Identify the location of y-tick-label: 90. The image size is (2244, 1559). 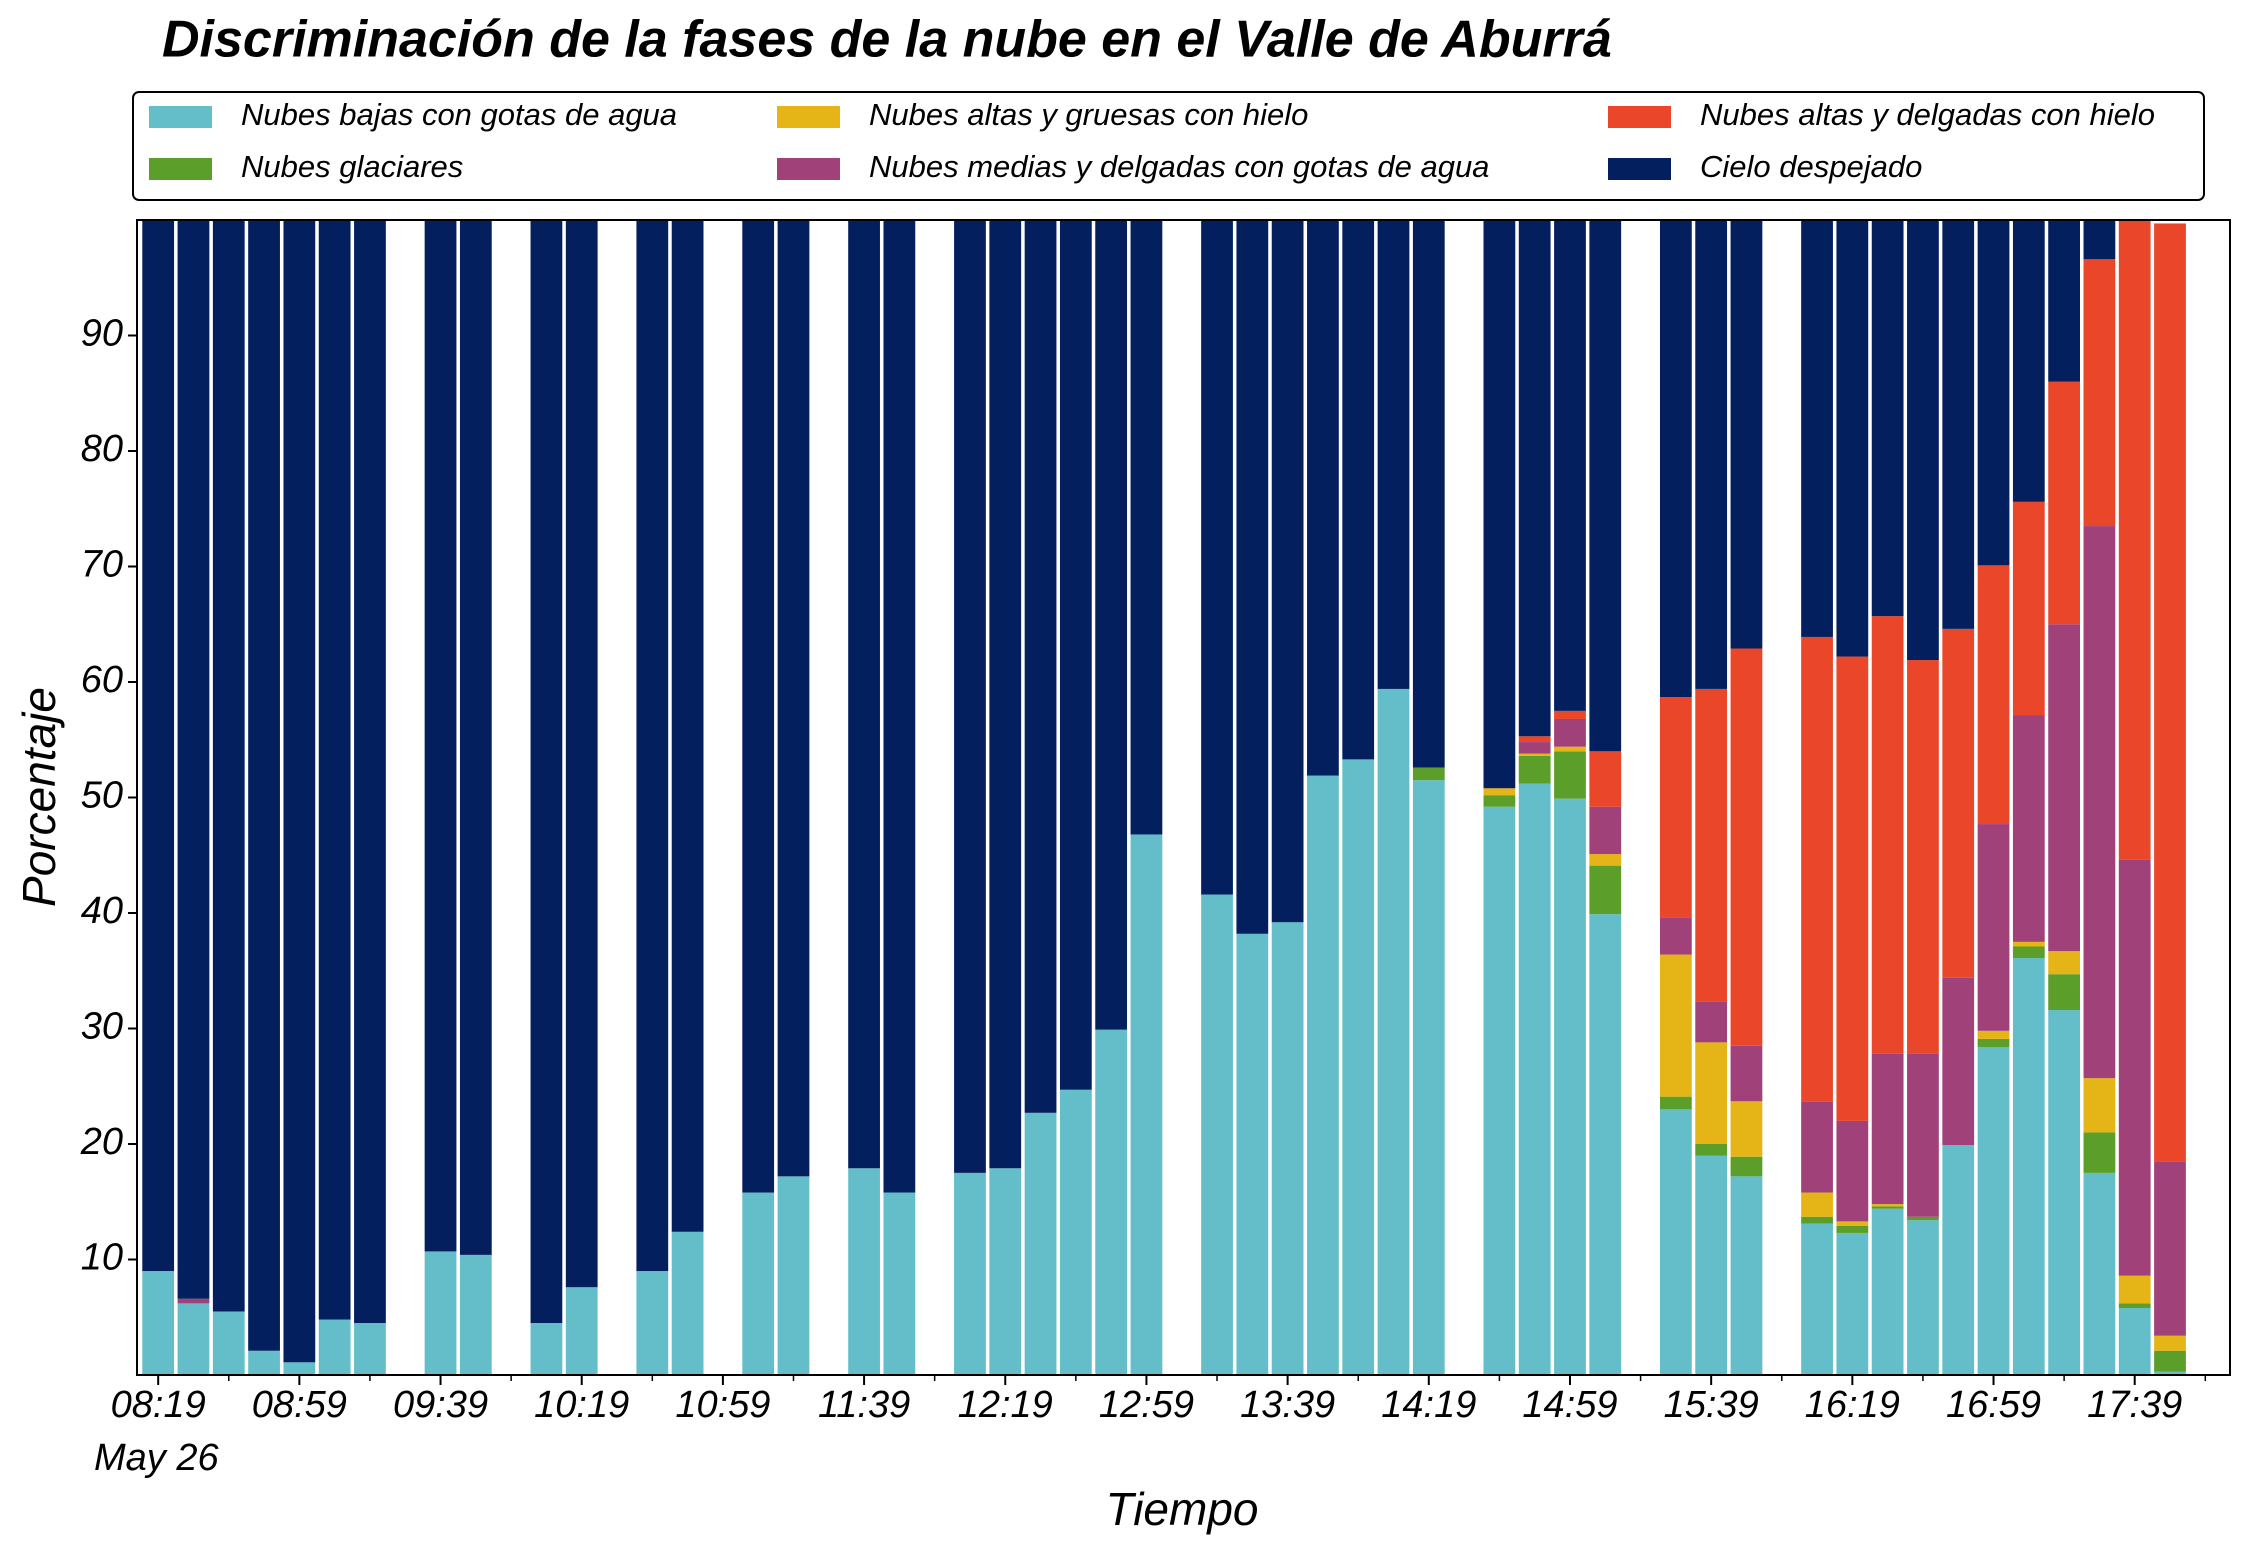
(102, 334).